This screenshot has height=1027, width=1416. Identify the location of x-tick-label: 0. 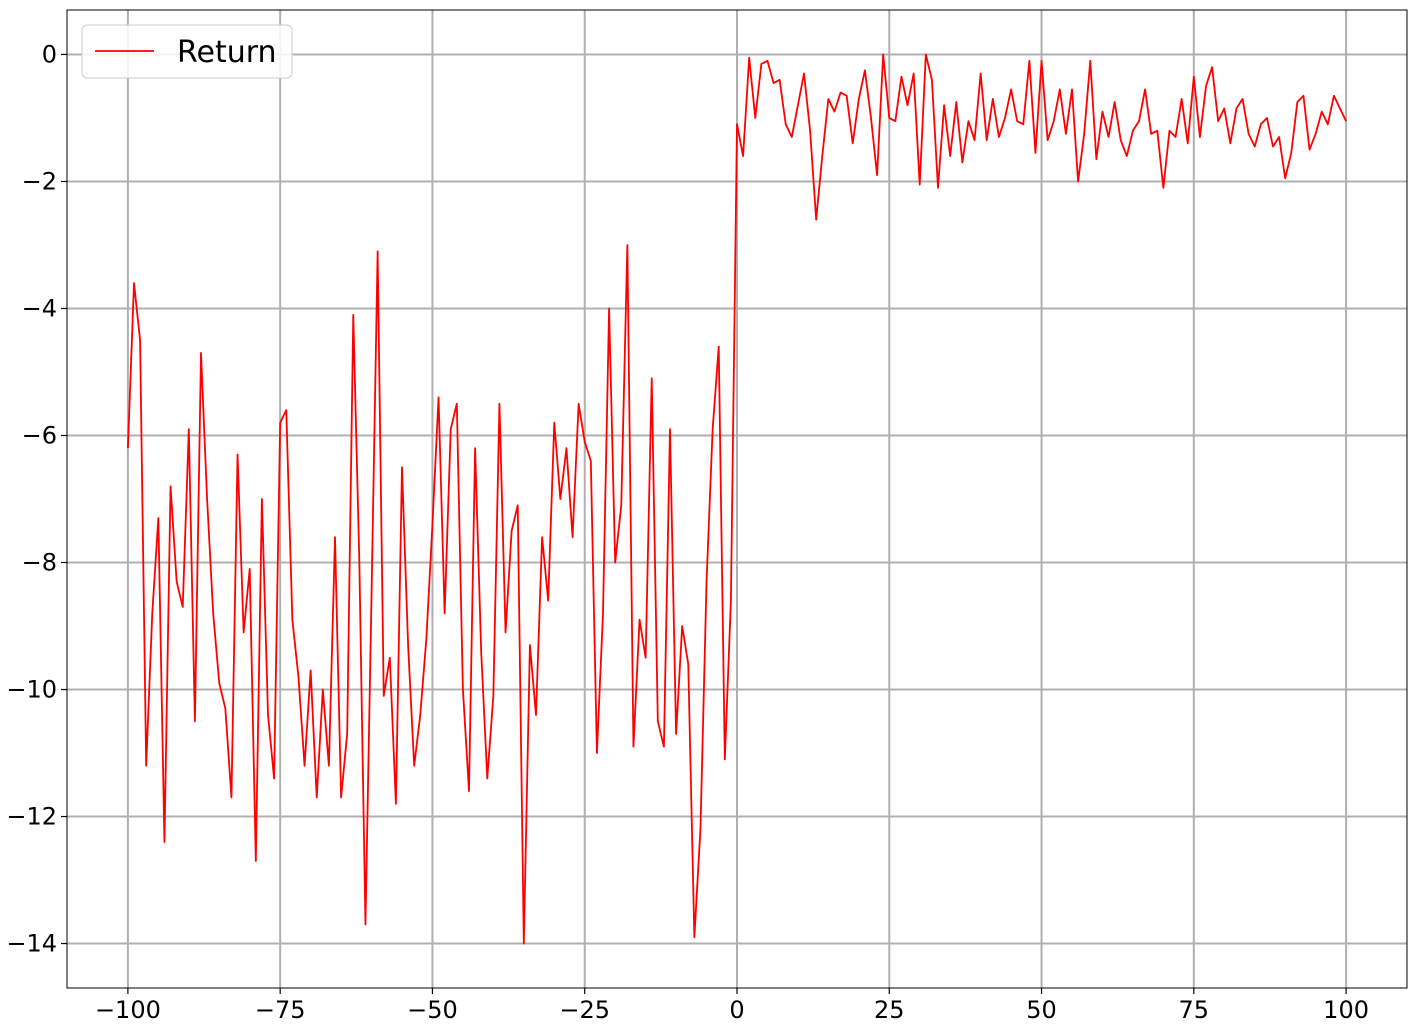
(736, 1010).